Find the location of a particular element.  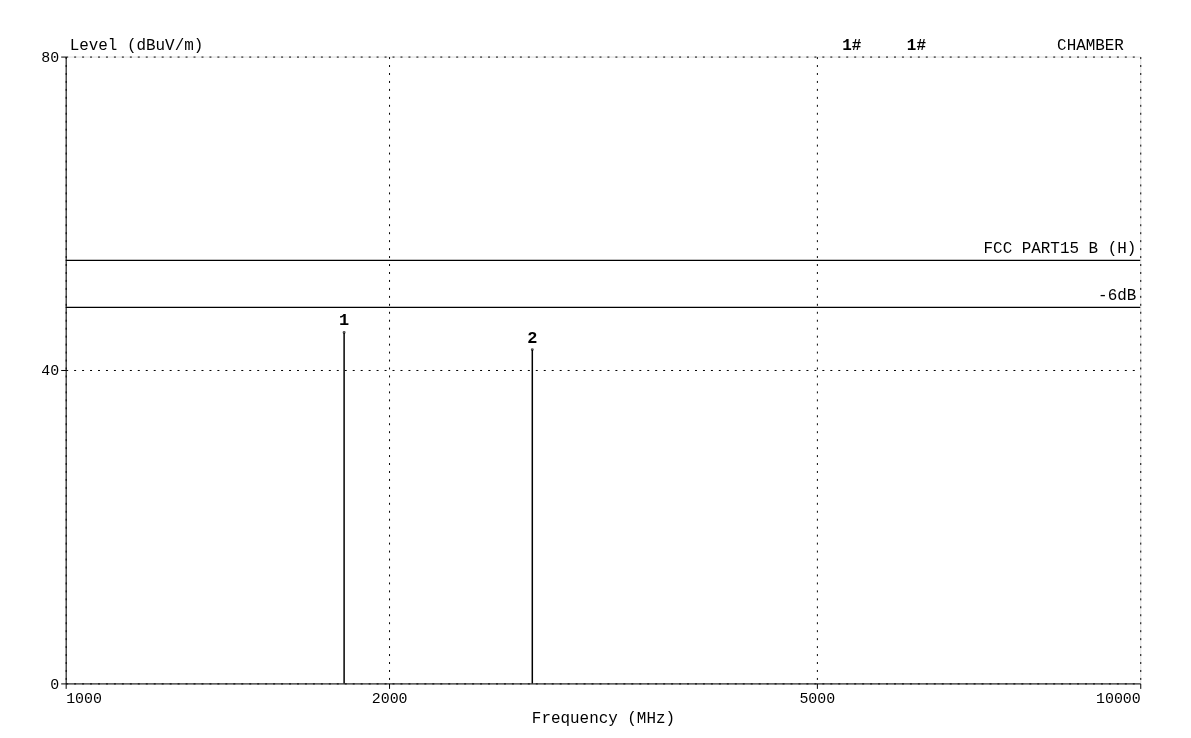

x-axis-title: Frequency (MHz) is located at coordinates (603, 718).